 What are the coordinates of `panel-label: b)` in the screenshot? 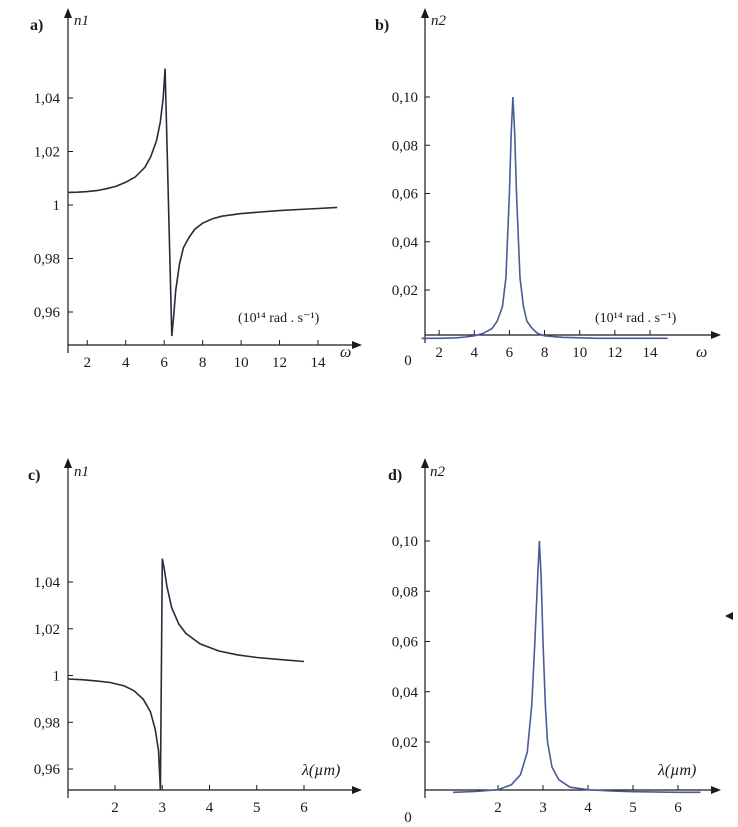 It's located at (382, 25).